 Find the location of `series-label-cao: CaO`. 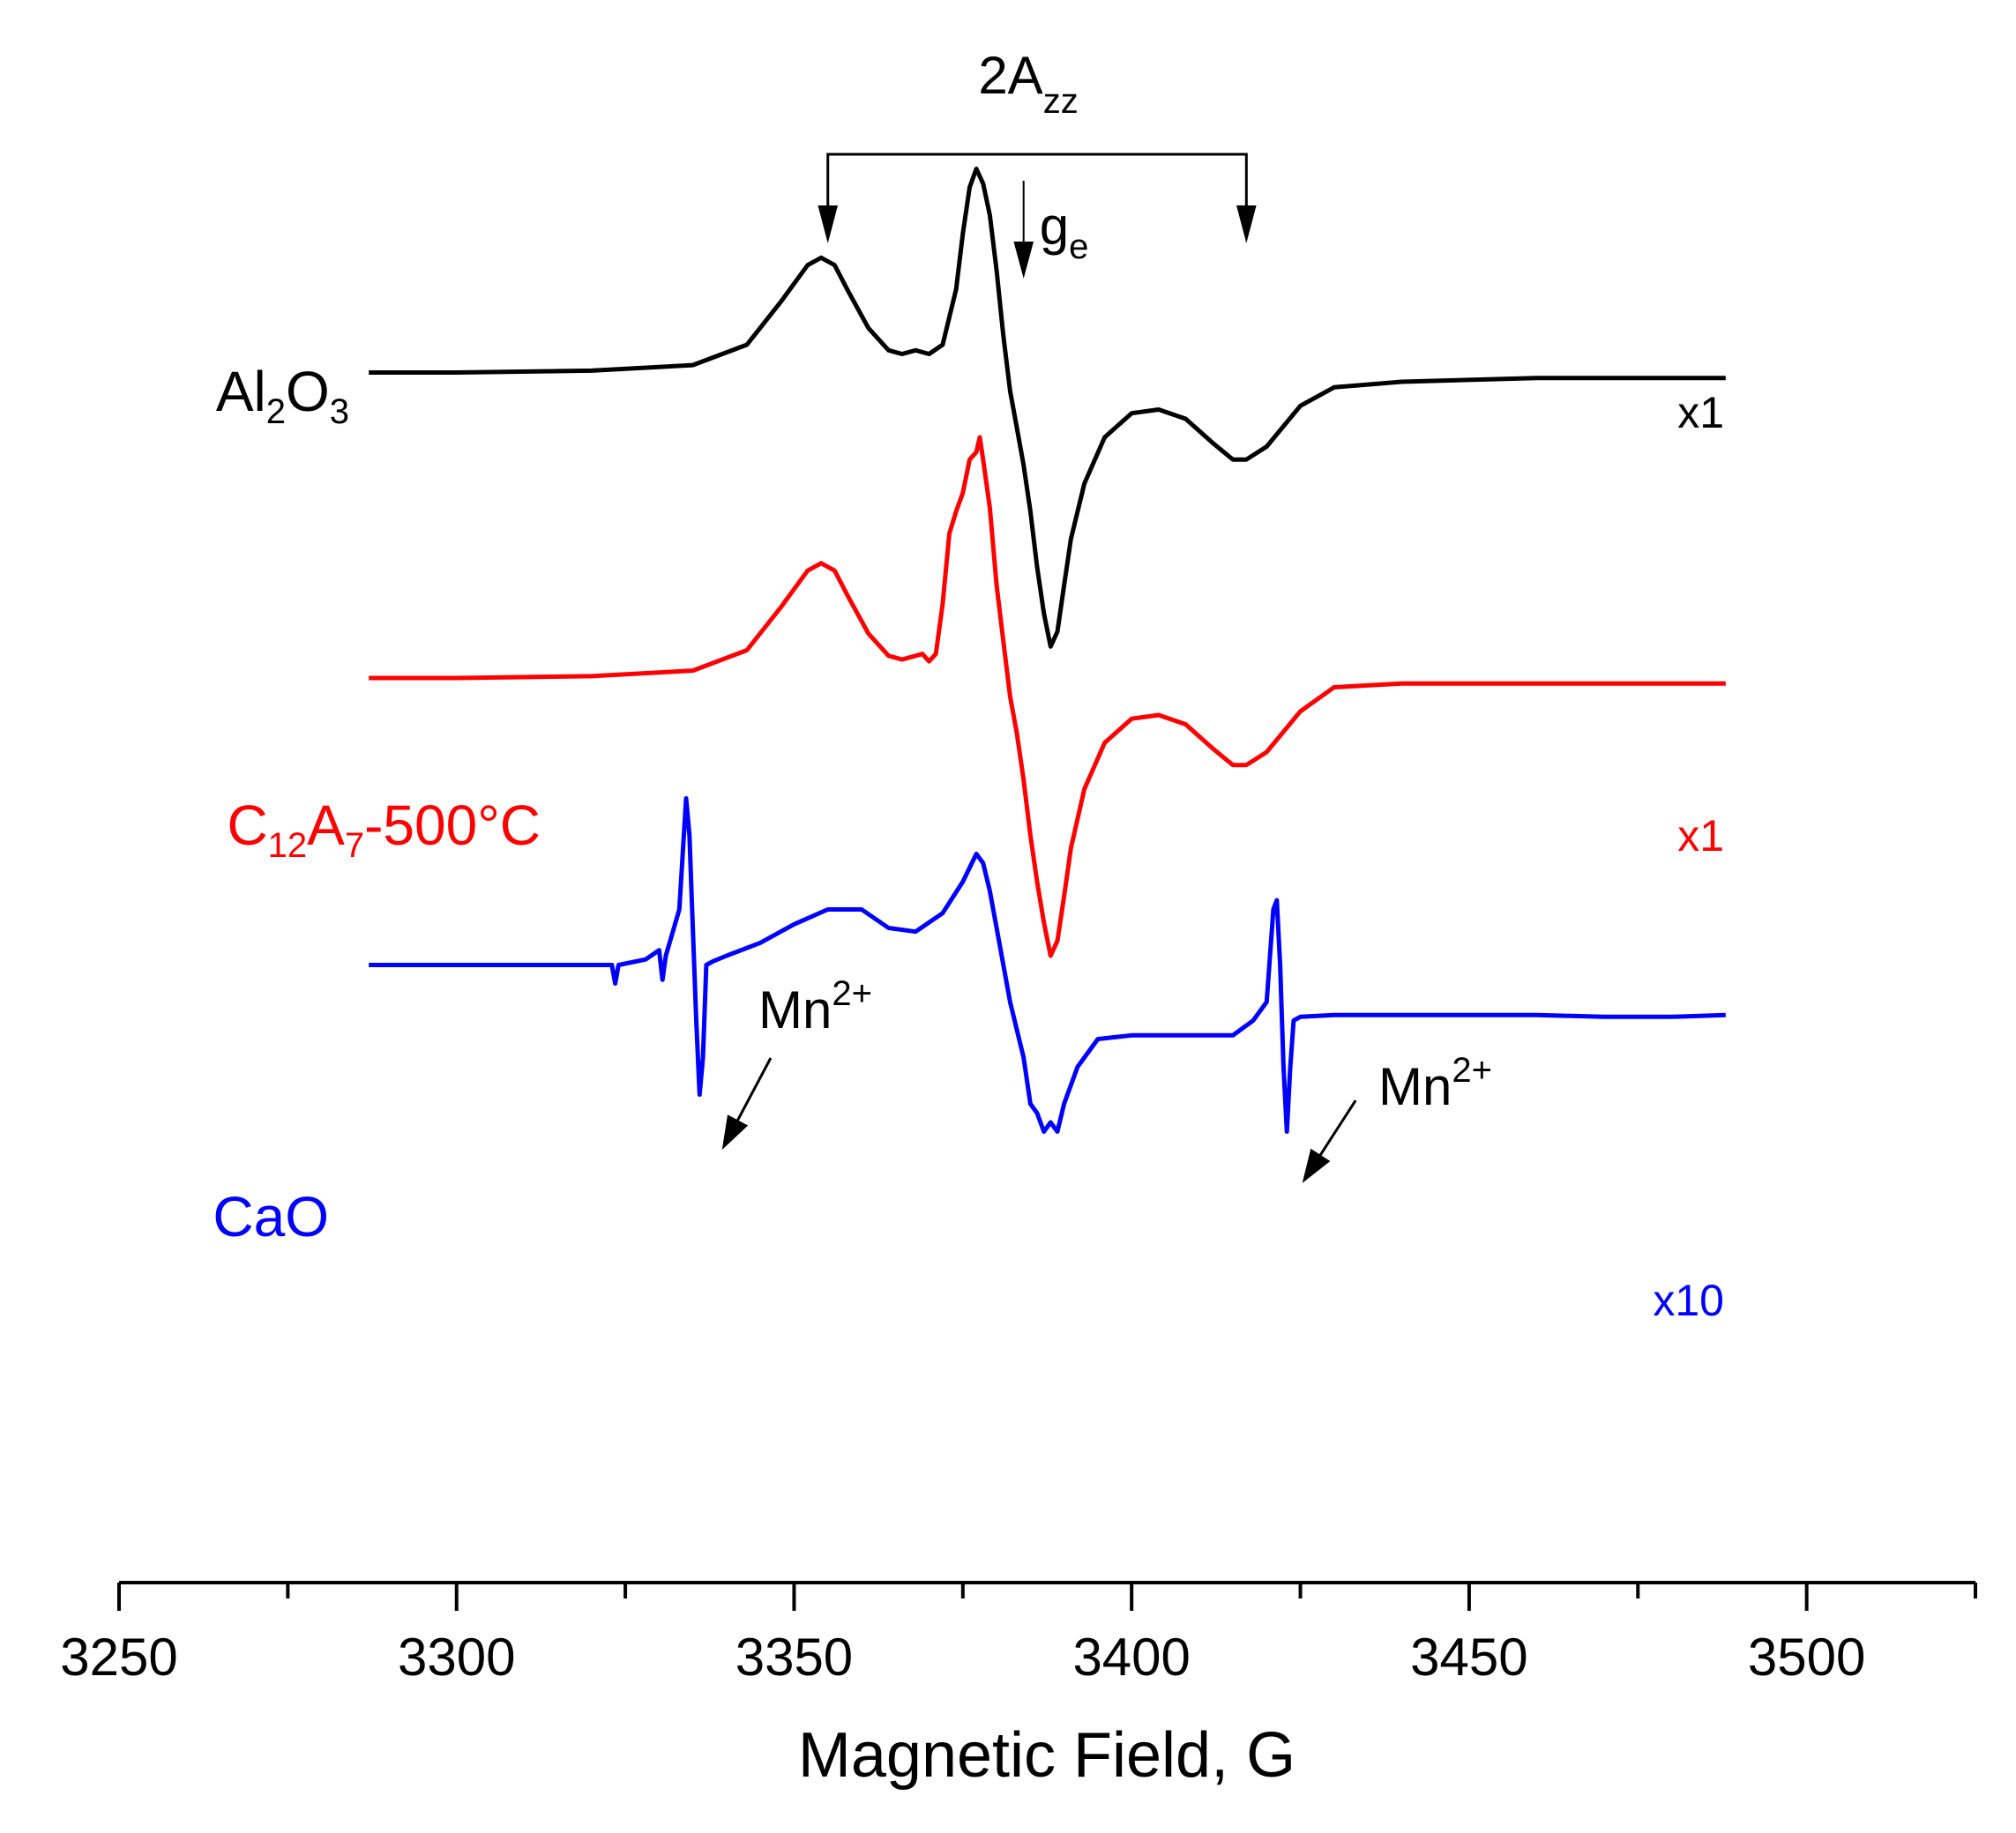

series-label-cao: CaO is located at coordinates (271, 1217).